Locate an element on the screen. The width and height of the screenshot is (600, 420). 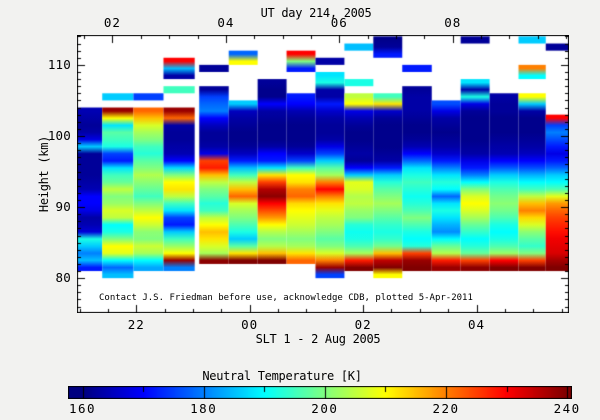
colorbar-tick-label: 240 is located at coordinates (567, 408).